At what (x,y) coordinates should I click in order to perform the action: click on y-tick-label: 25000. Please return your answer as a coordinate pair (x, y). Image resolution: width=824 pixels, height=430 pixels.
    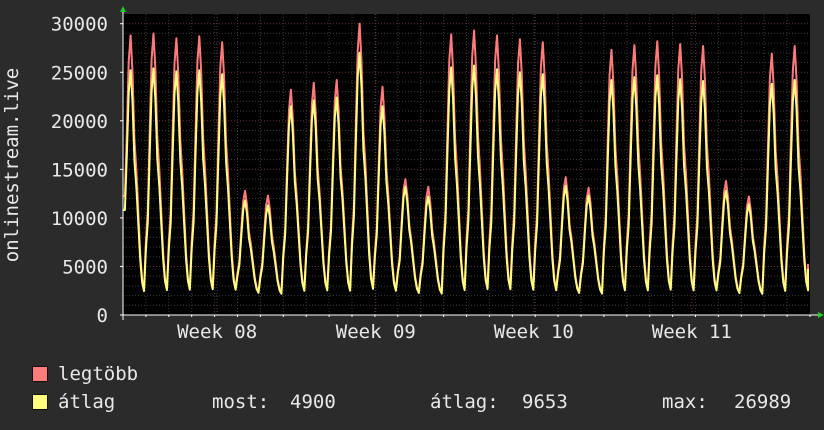
    Looking at the image, I should click on (79, 73).